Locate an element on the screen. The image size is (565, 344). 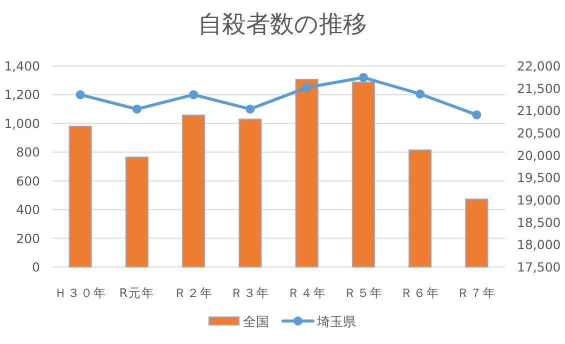
y2-tick-label: 17,500 is located at coordinates (539, 267).